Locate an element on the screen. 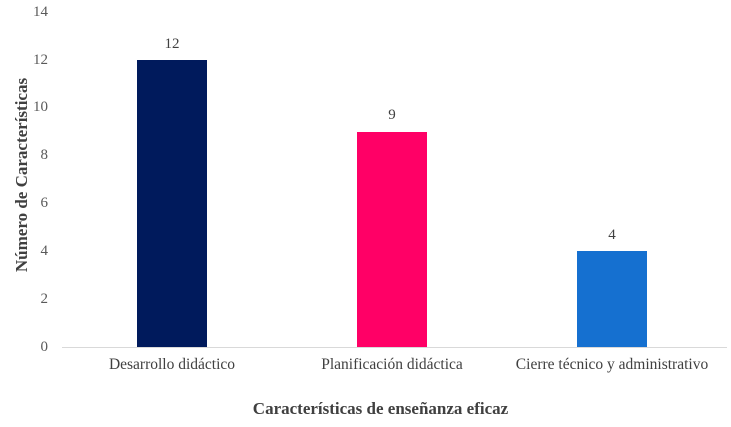 Image resolution: width=731 pixels, height=427 pixels. y-tick: 12 is located at coordinates (40, 60).